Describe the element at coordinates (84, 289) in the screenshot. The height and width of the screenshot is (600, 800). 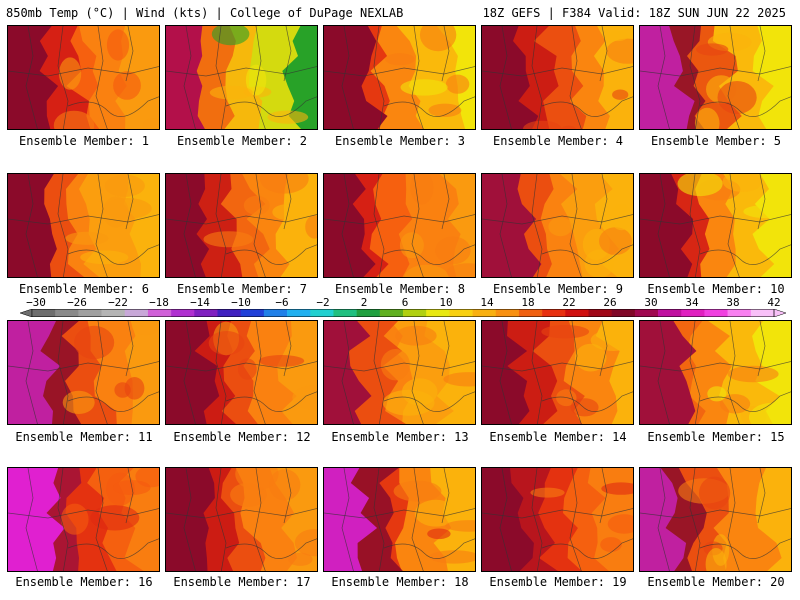
I see `ensemble-member-label: Ensemble Member: 6` at that location.